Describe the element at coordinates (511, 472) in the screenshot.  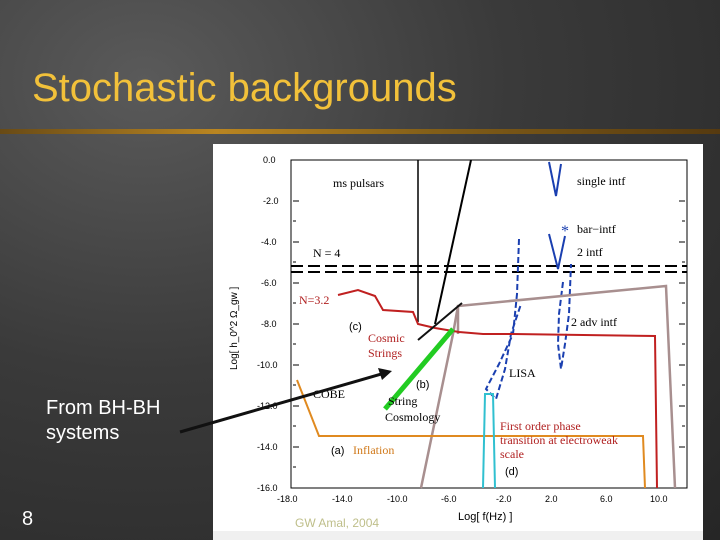
I see `label-d: (d)` at that location.